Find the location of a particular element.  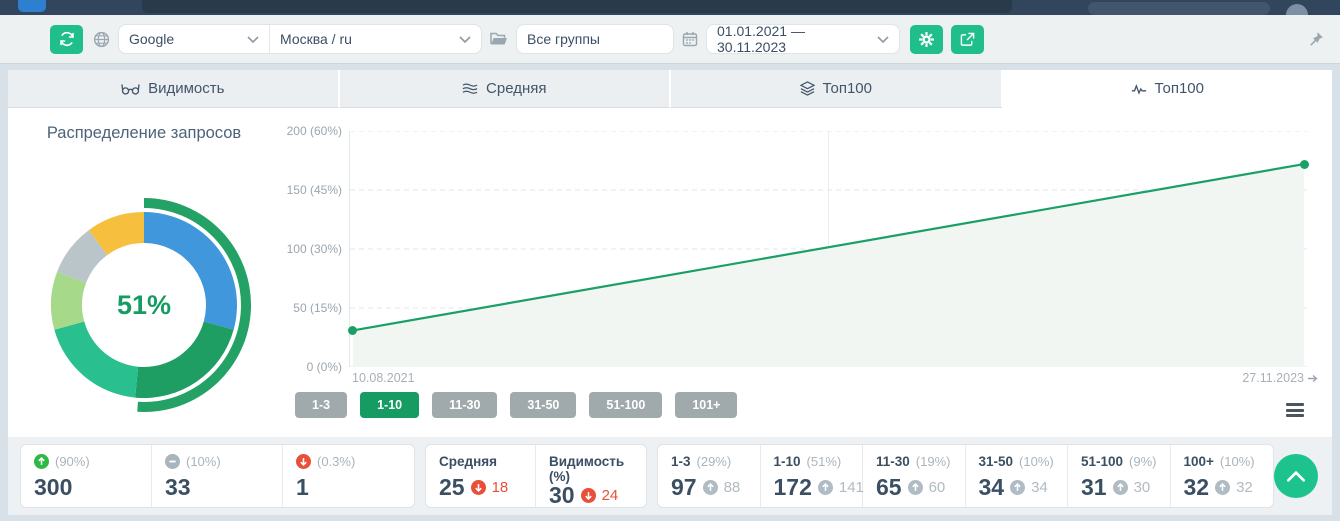

search-engine-value: Google is located at coordinates (152, 39).